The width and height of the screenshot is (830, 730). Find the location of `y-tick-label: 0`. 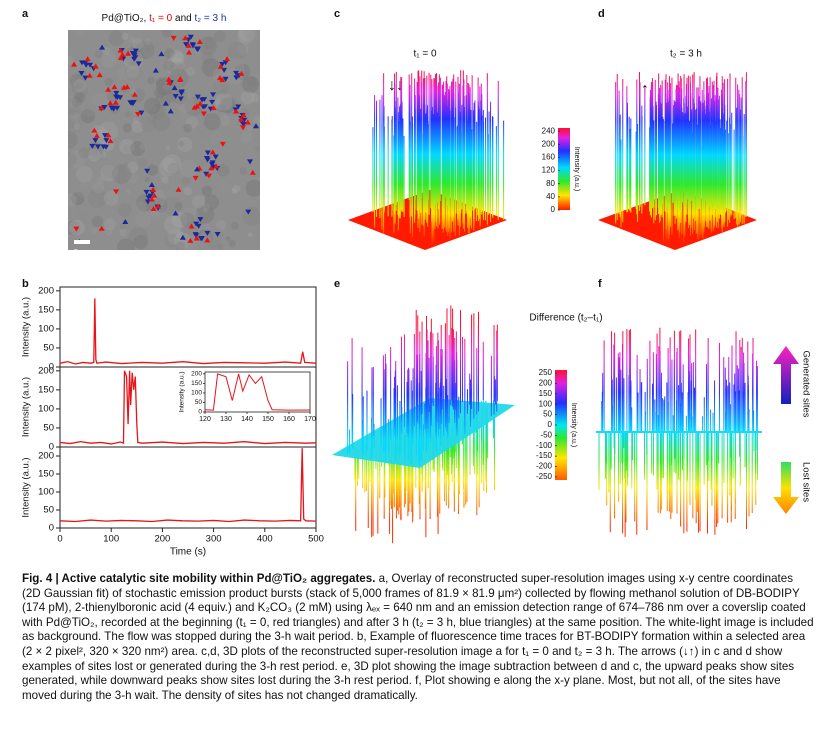

y-tick-label: 0 is located at coordinates (51, 447).